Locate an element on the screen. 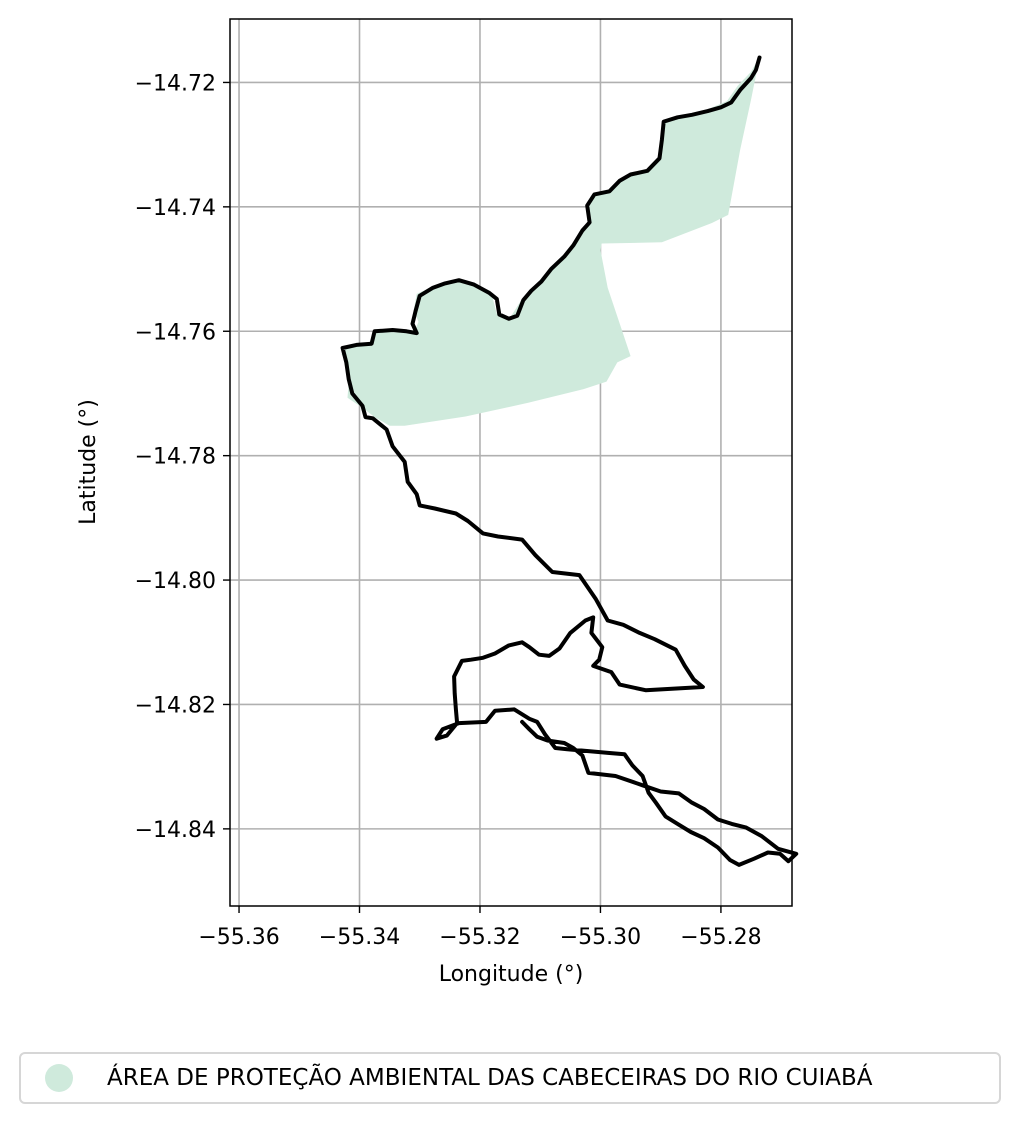 This screenshot has height=1124, width=1022. x-tick-label: −55.28 is located at coordinates (720, 937).